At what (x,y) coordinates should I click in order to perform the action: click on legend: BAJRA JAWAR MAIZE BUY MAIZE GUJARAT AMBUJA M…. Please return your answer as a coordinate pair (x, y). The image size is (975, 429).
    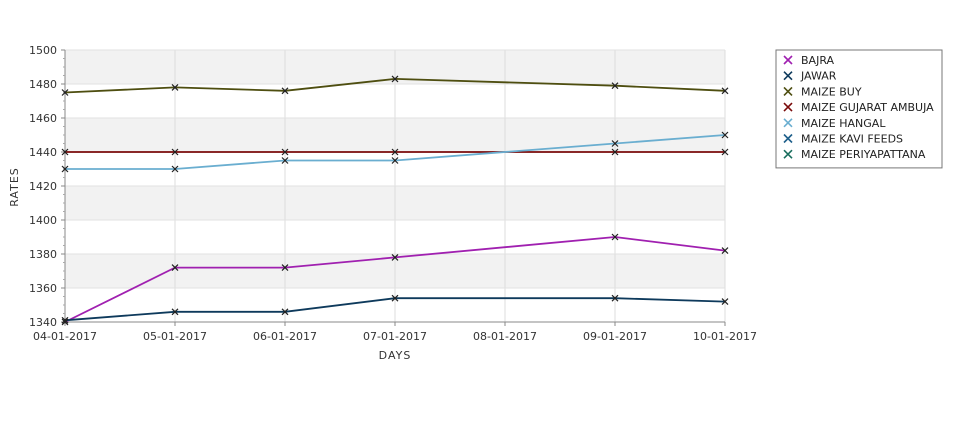
    Looking at the image, I should click on (859, 109).